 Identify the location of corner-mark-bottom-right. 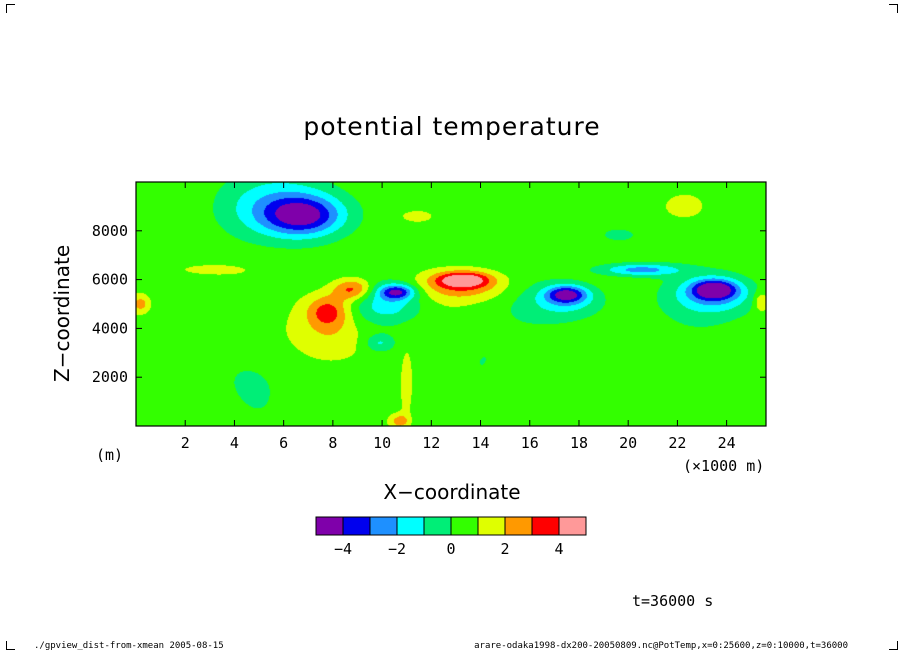
(893, 645).